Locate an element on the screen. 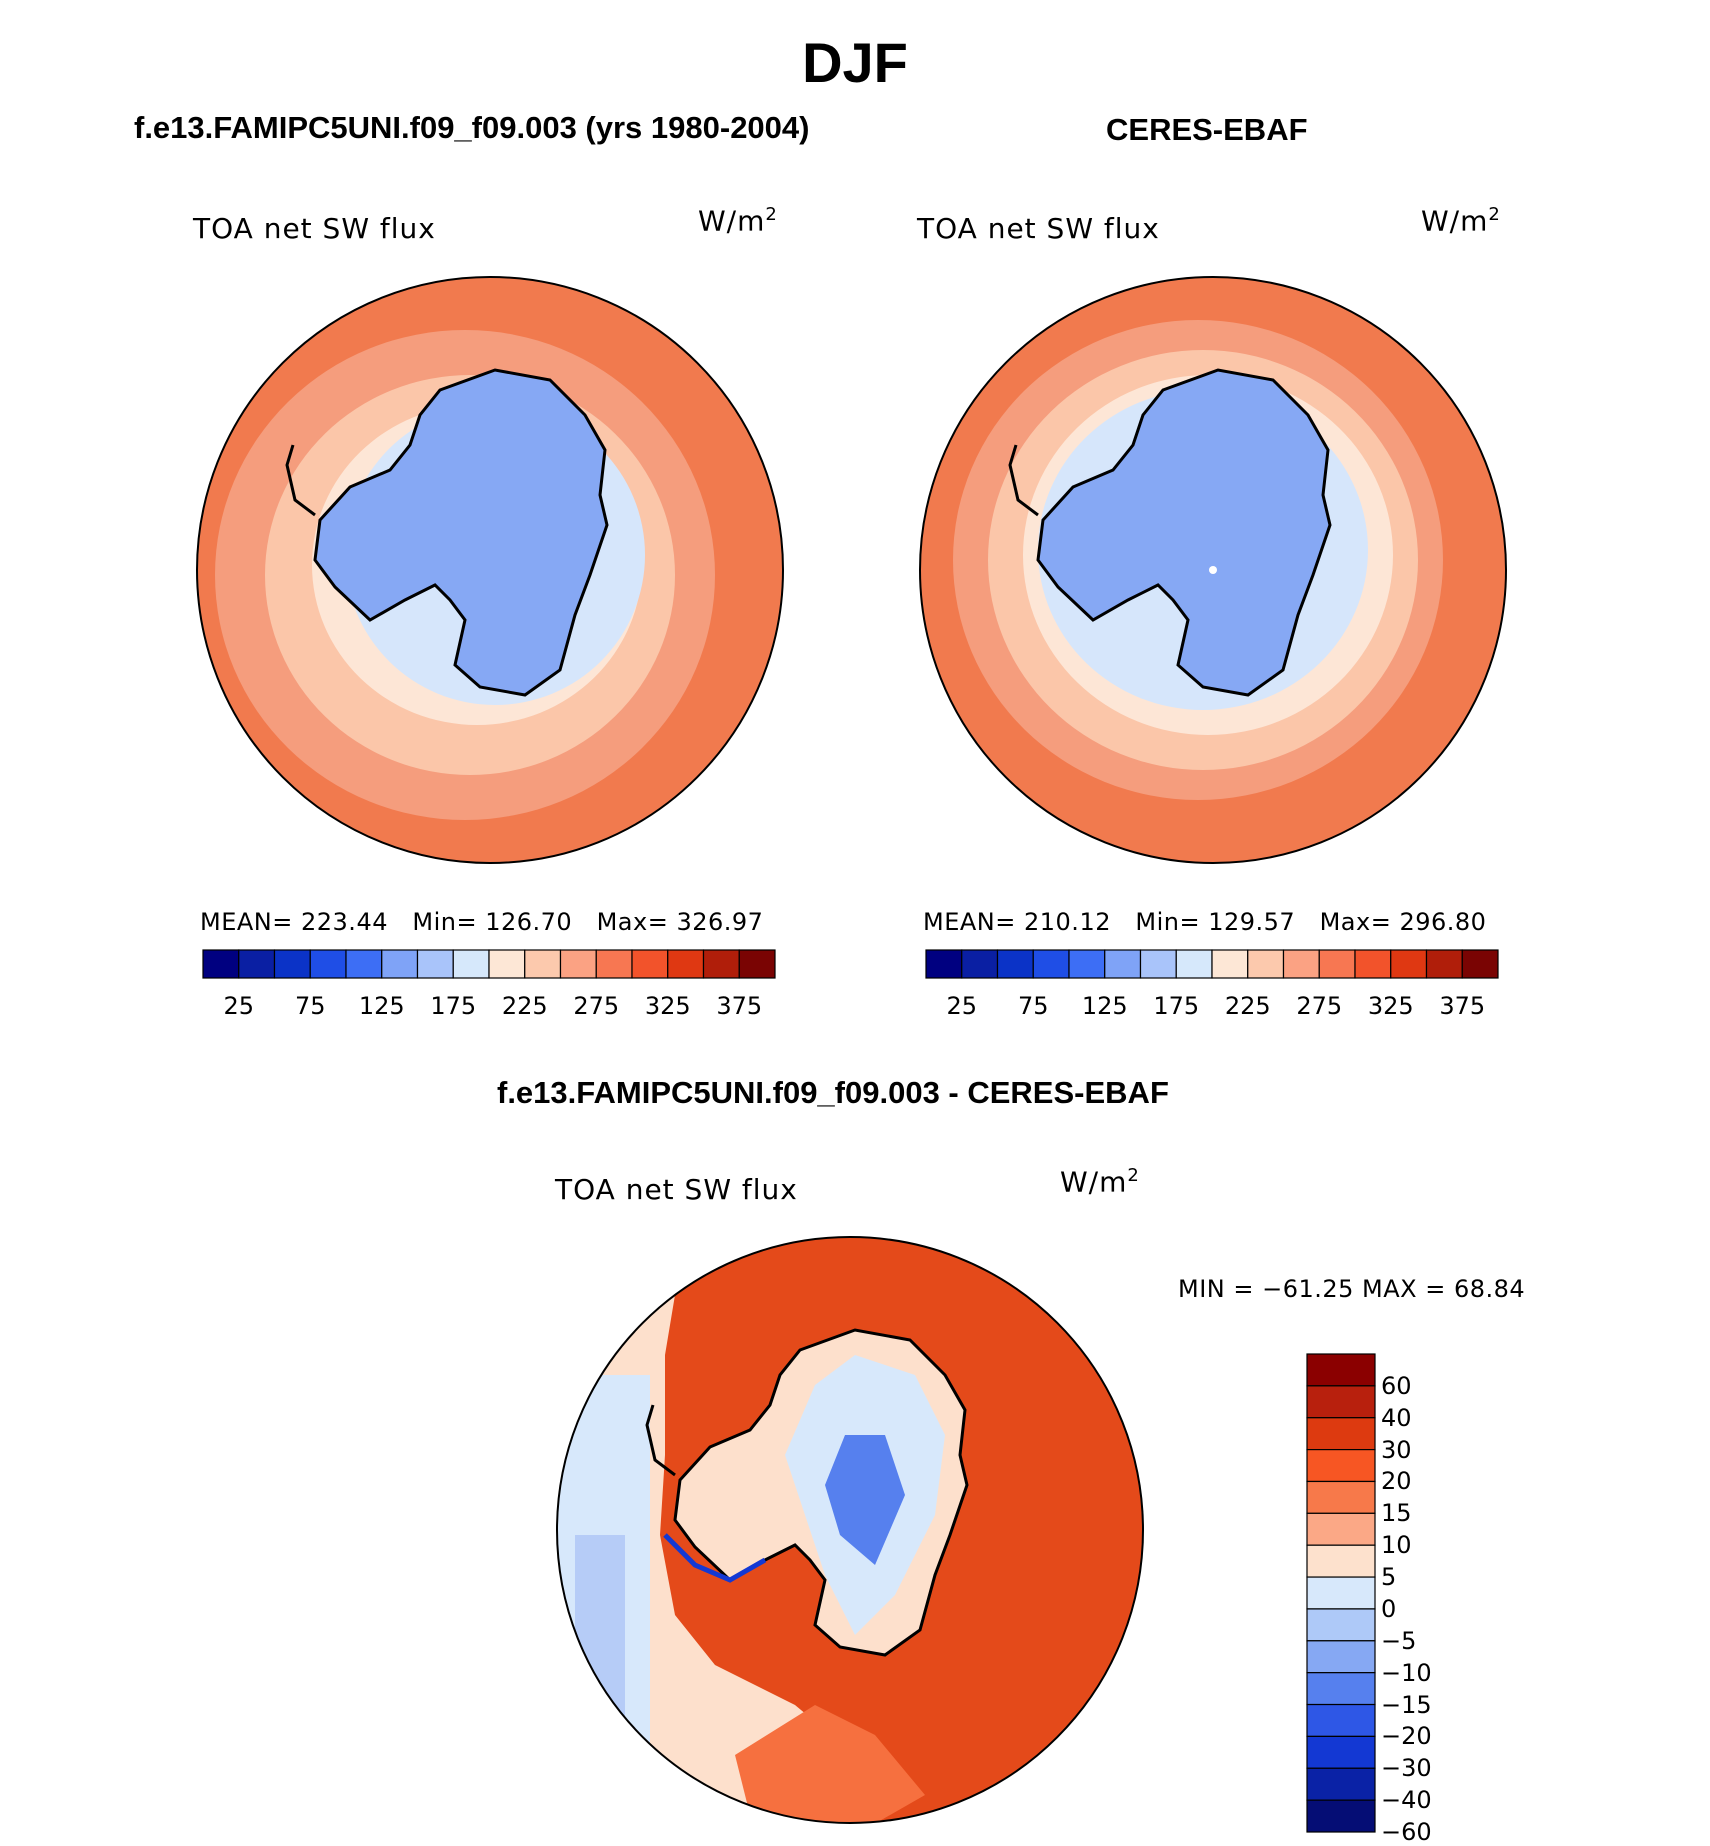 The image size is (1710, 1846). panel-obs-map is located at coordinates (1213, 570).